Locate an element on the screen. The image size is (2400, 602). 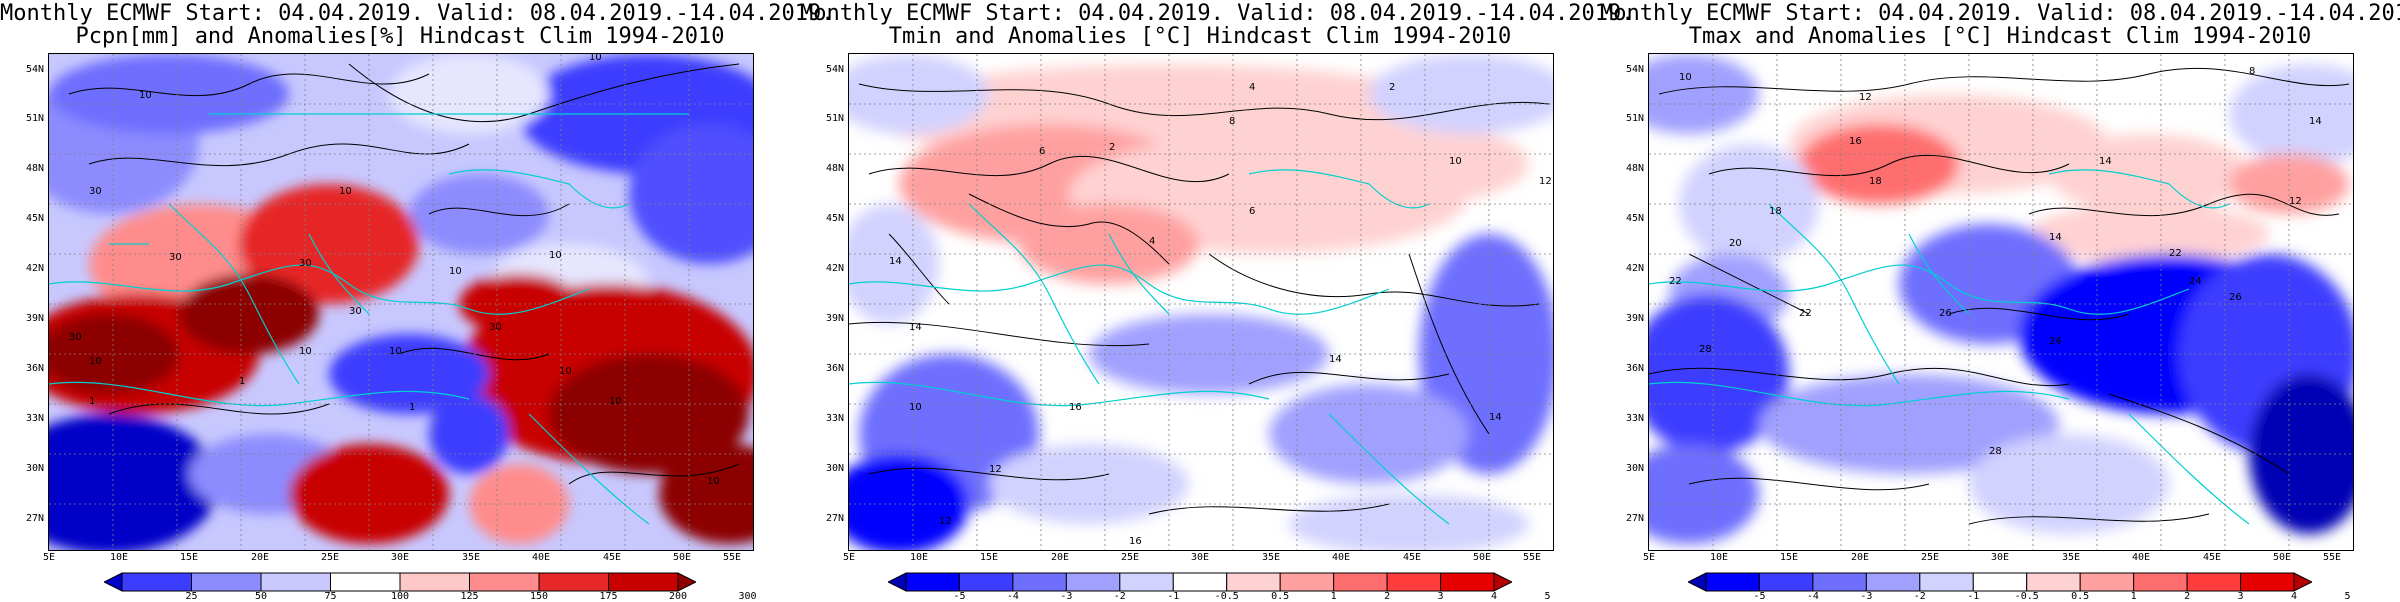
lat-tick-label: 36N is located at coordinates (1634, 368).